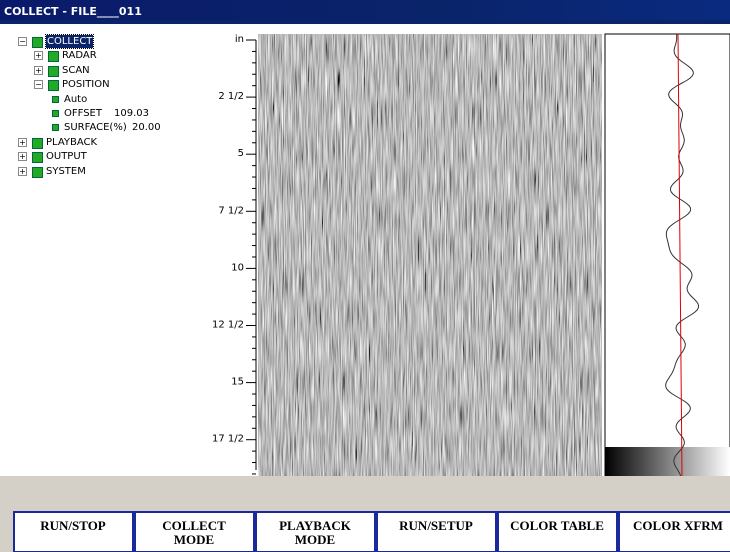 This screenshot has width=730, height=552. I want to click on tree-label: OUTPUT, so click(66, 157).